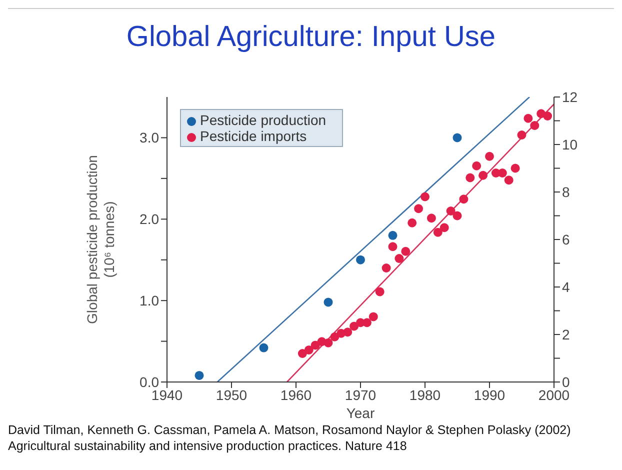  I want to click on y2-tick-label: 10, so click(570, 144).